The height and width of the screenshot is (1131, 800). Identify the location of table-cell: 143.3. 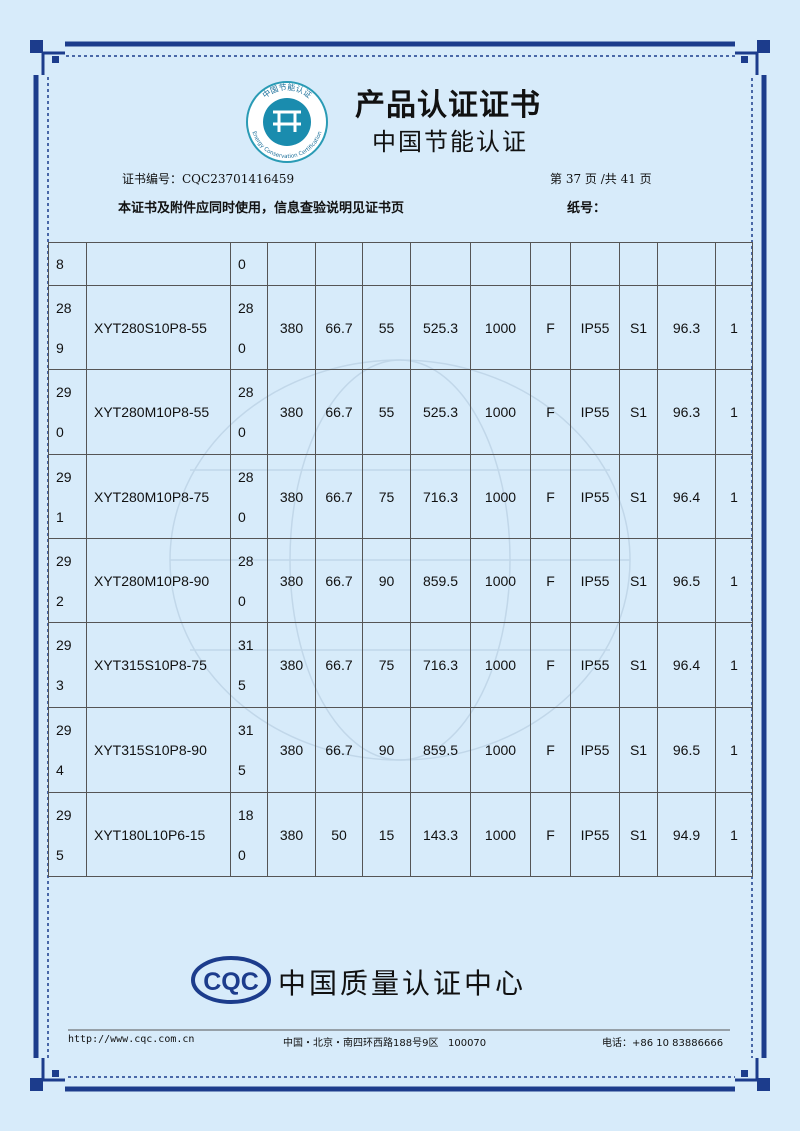
(440, 834).